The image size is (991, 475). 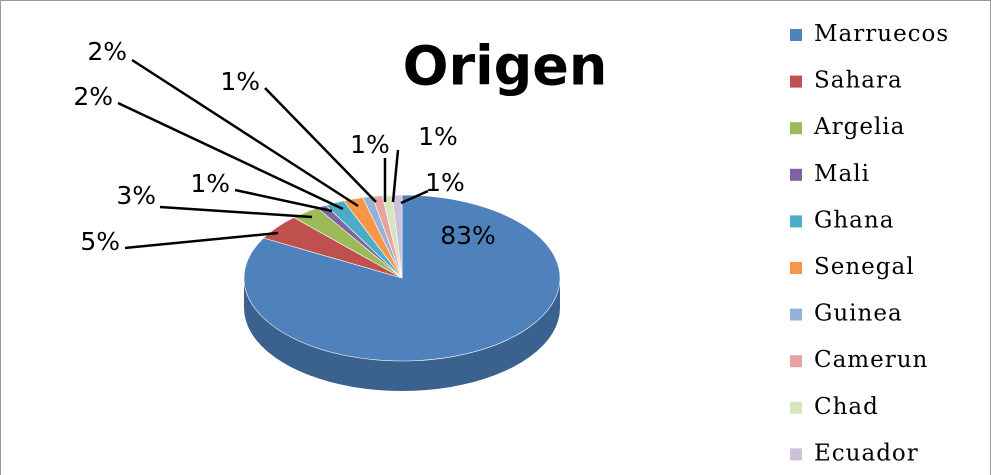 I want to click on legend-label: Marruecos, so click(x=881, y=34).